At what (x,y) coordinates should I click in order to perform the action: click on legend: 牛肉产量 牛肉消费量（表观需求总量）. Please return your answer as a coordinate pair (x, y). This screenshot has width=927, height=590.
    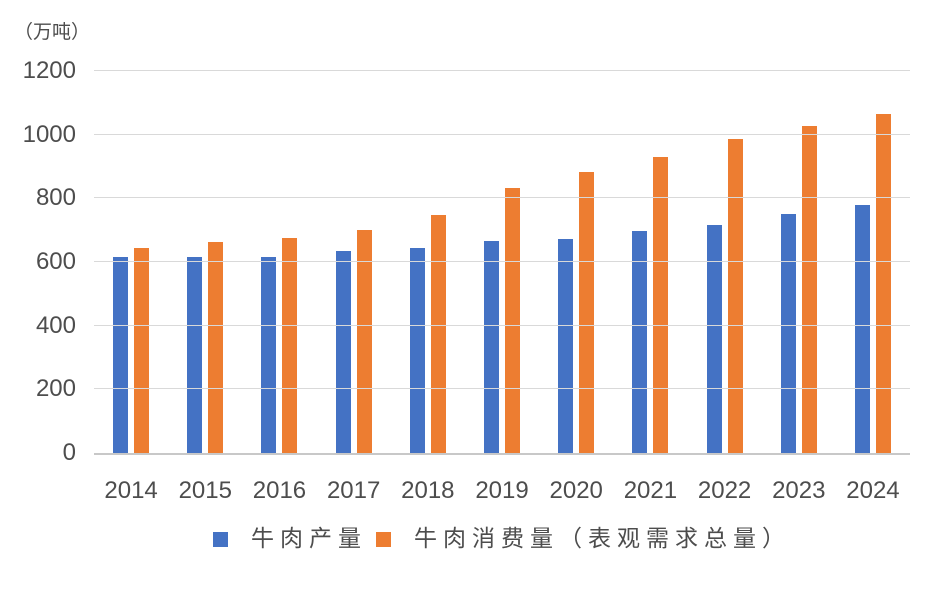
    Looking at the image, I should click on (502, 539).